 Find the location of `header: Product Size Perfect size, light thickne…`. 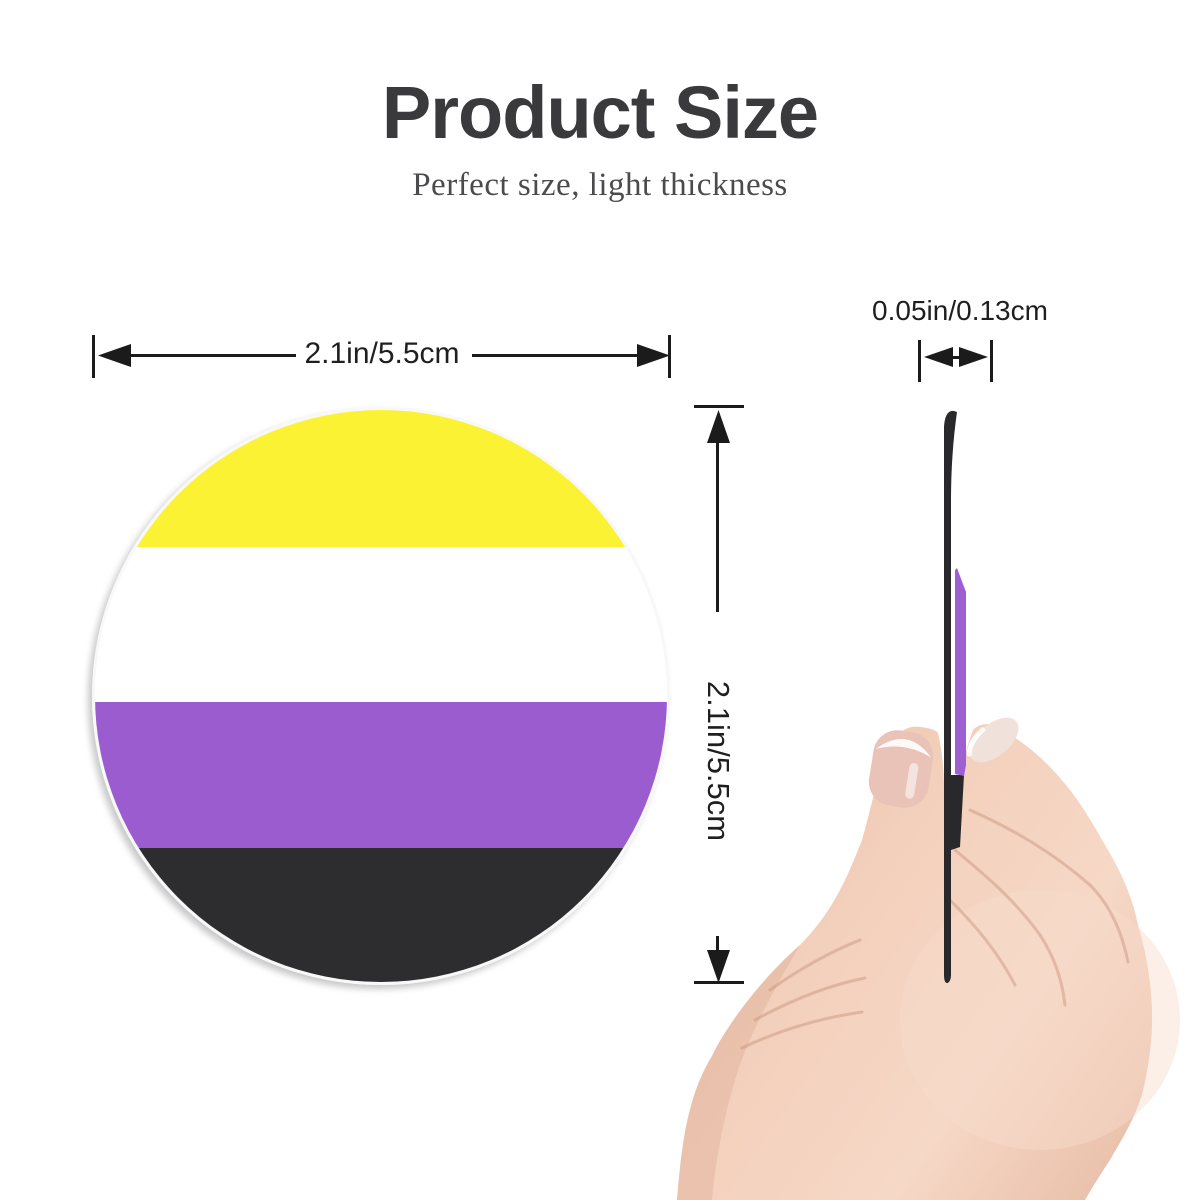

header: Product Size Perfect size, light thickne… is located at coordinates (600, 138).